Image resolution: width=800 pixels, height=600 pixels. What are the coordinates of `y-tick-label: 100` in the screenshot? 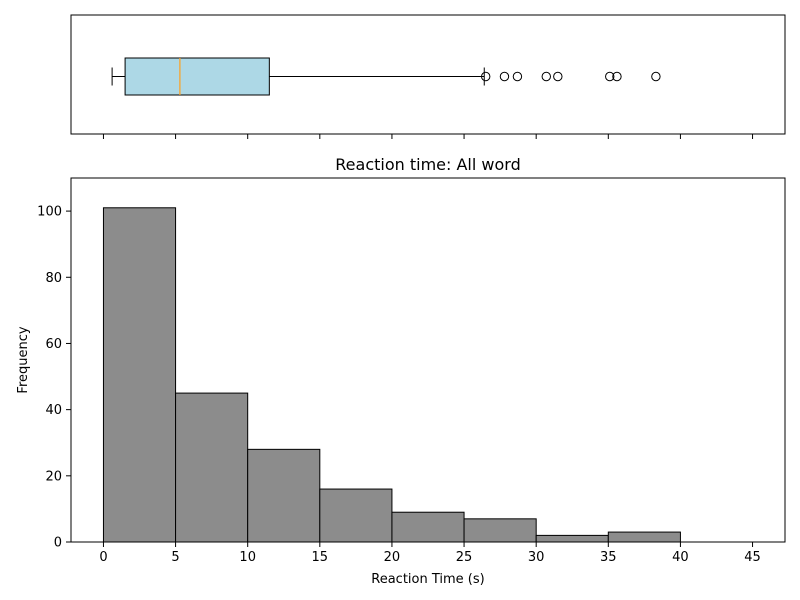 It's located at (49, 212).